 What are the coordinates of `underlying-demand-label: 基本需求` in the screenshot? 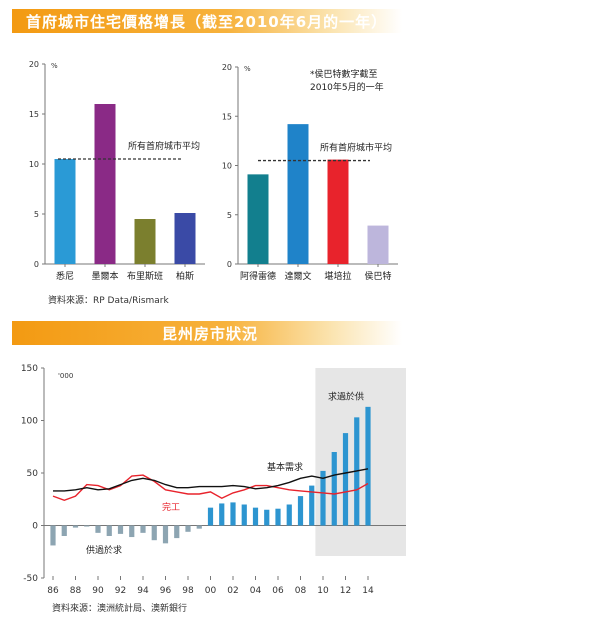 It's located at (285, 467).